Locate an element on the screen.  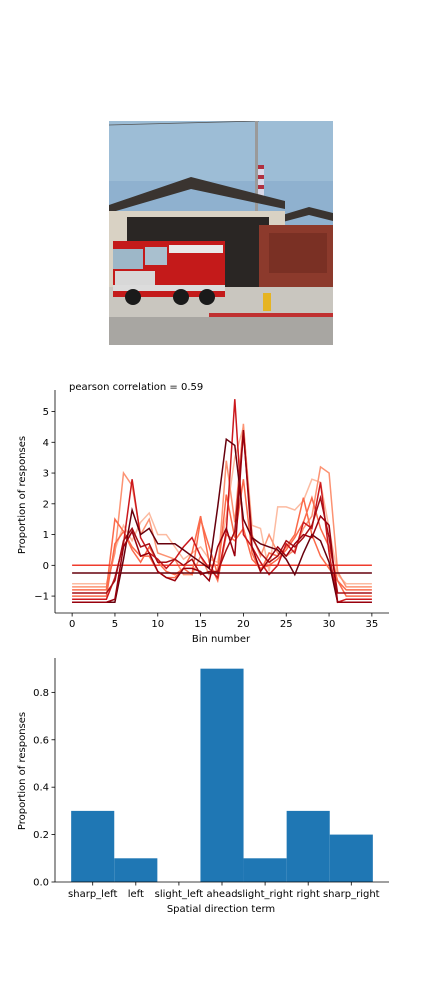
x-tick-label: 35 is located at coordinates (372, 624).